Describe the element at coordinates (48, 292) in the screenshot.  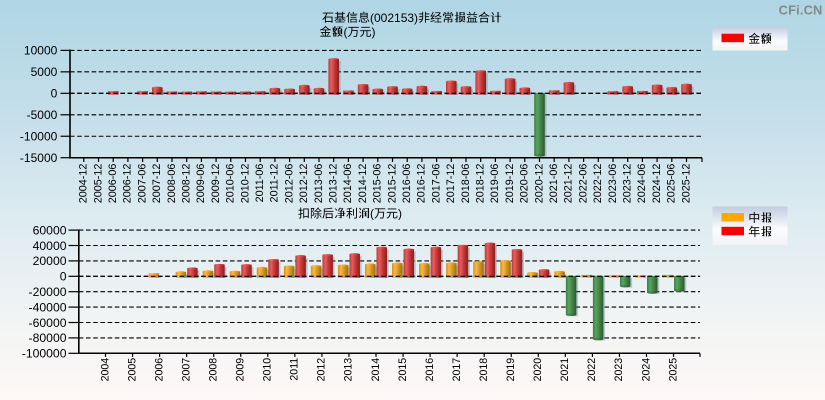
I see `svg-text: -20000` at that location.